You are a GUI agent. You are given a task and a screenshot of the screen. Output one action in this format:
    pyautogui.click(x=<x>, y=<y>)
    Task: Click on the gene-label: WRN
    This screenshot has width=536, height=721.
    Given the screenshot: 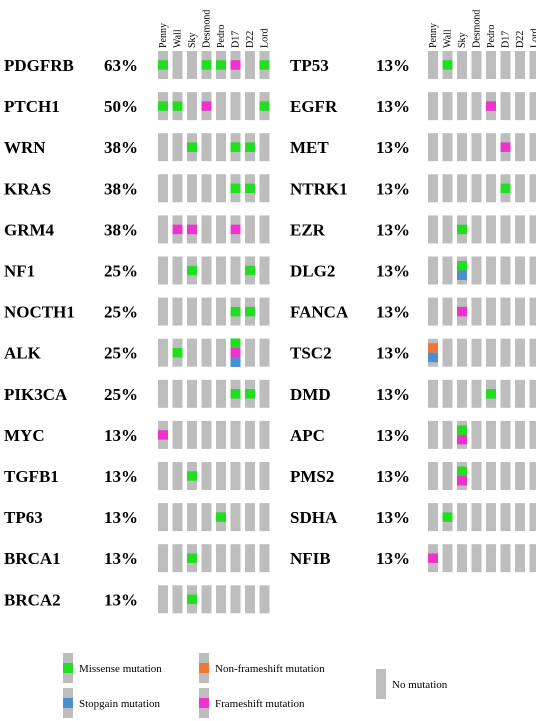 What is the action you would take?
    pyautogui.click(x=25, y=147)
    